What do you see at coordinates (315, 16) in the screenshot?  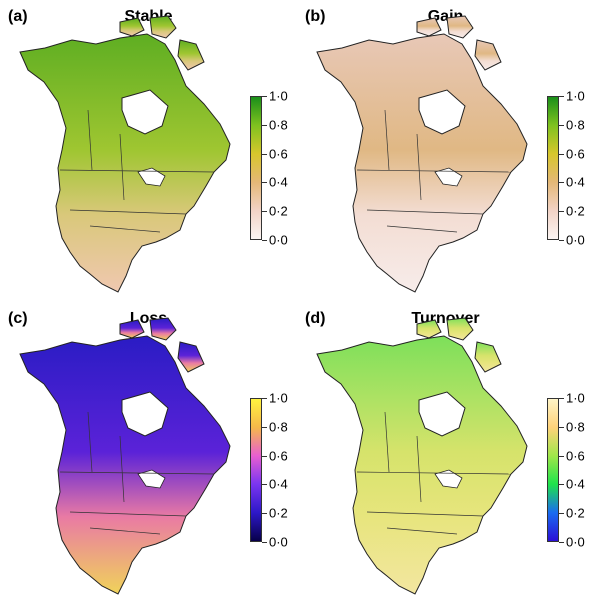 I see `panel-letter: (b)` at bounding box center [315, 16].